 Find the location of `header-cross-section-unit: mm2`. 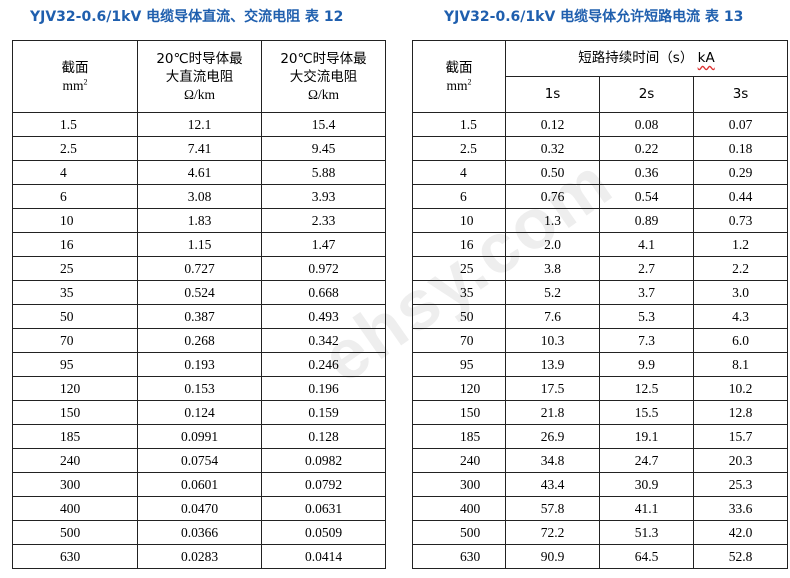

header-cross-section-unit: mm2 is located at coordinates (75, 85).